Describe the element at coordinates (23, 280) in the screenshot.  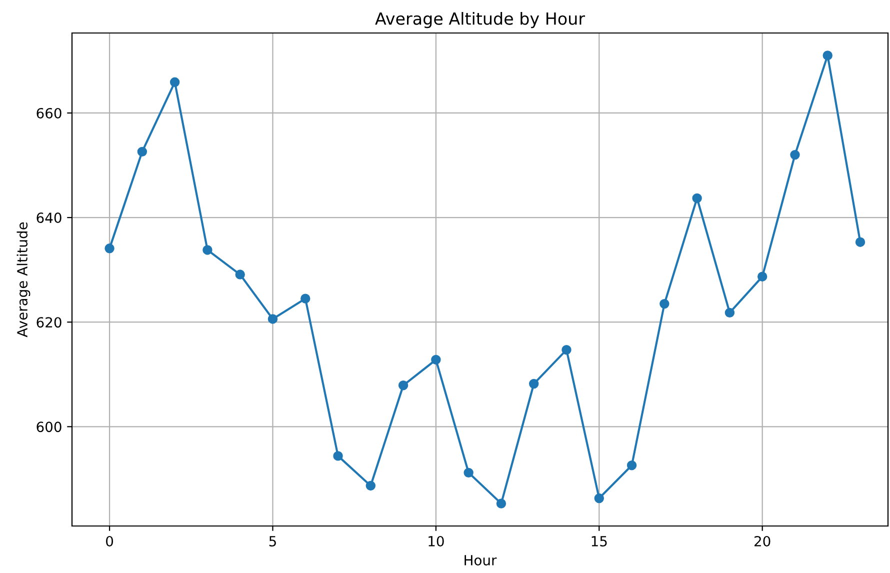
I see `y-axis-title: Average Altitude` at that location.